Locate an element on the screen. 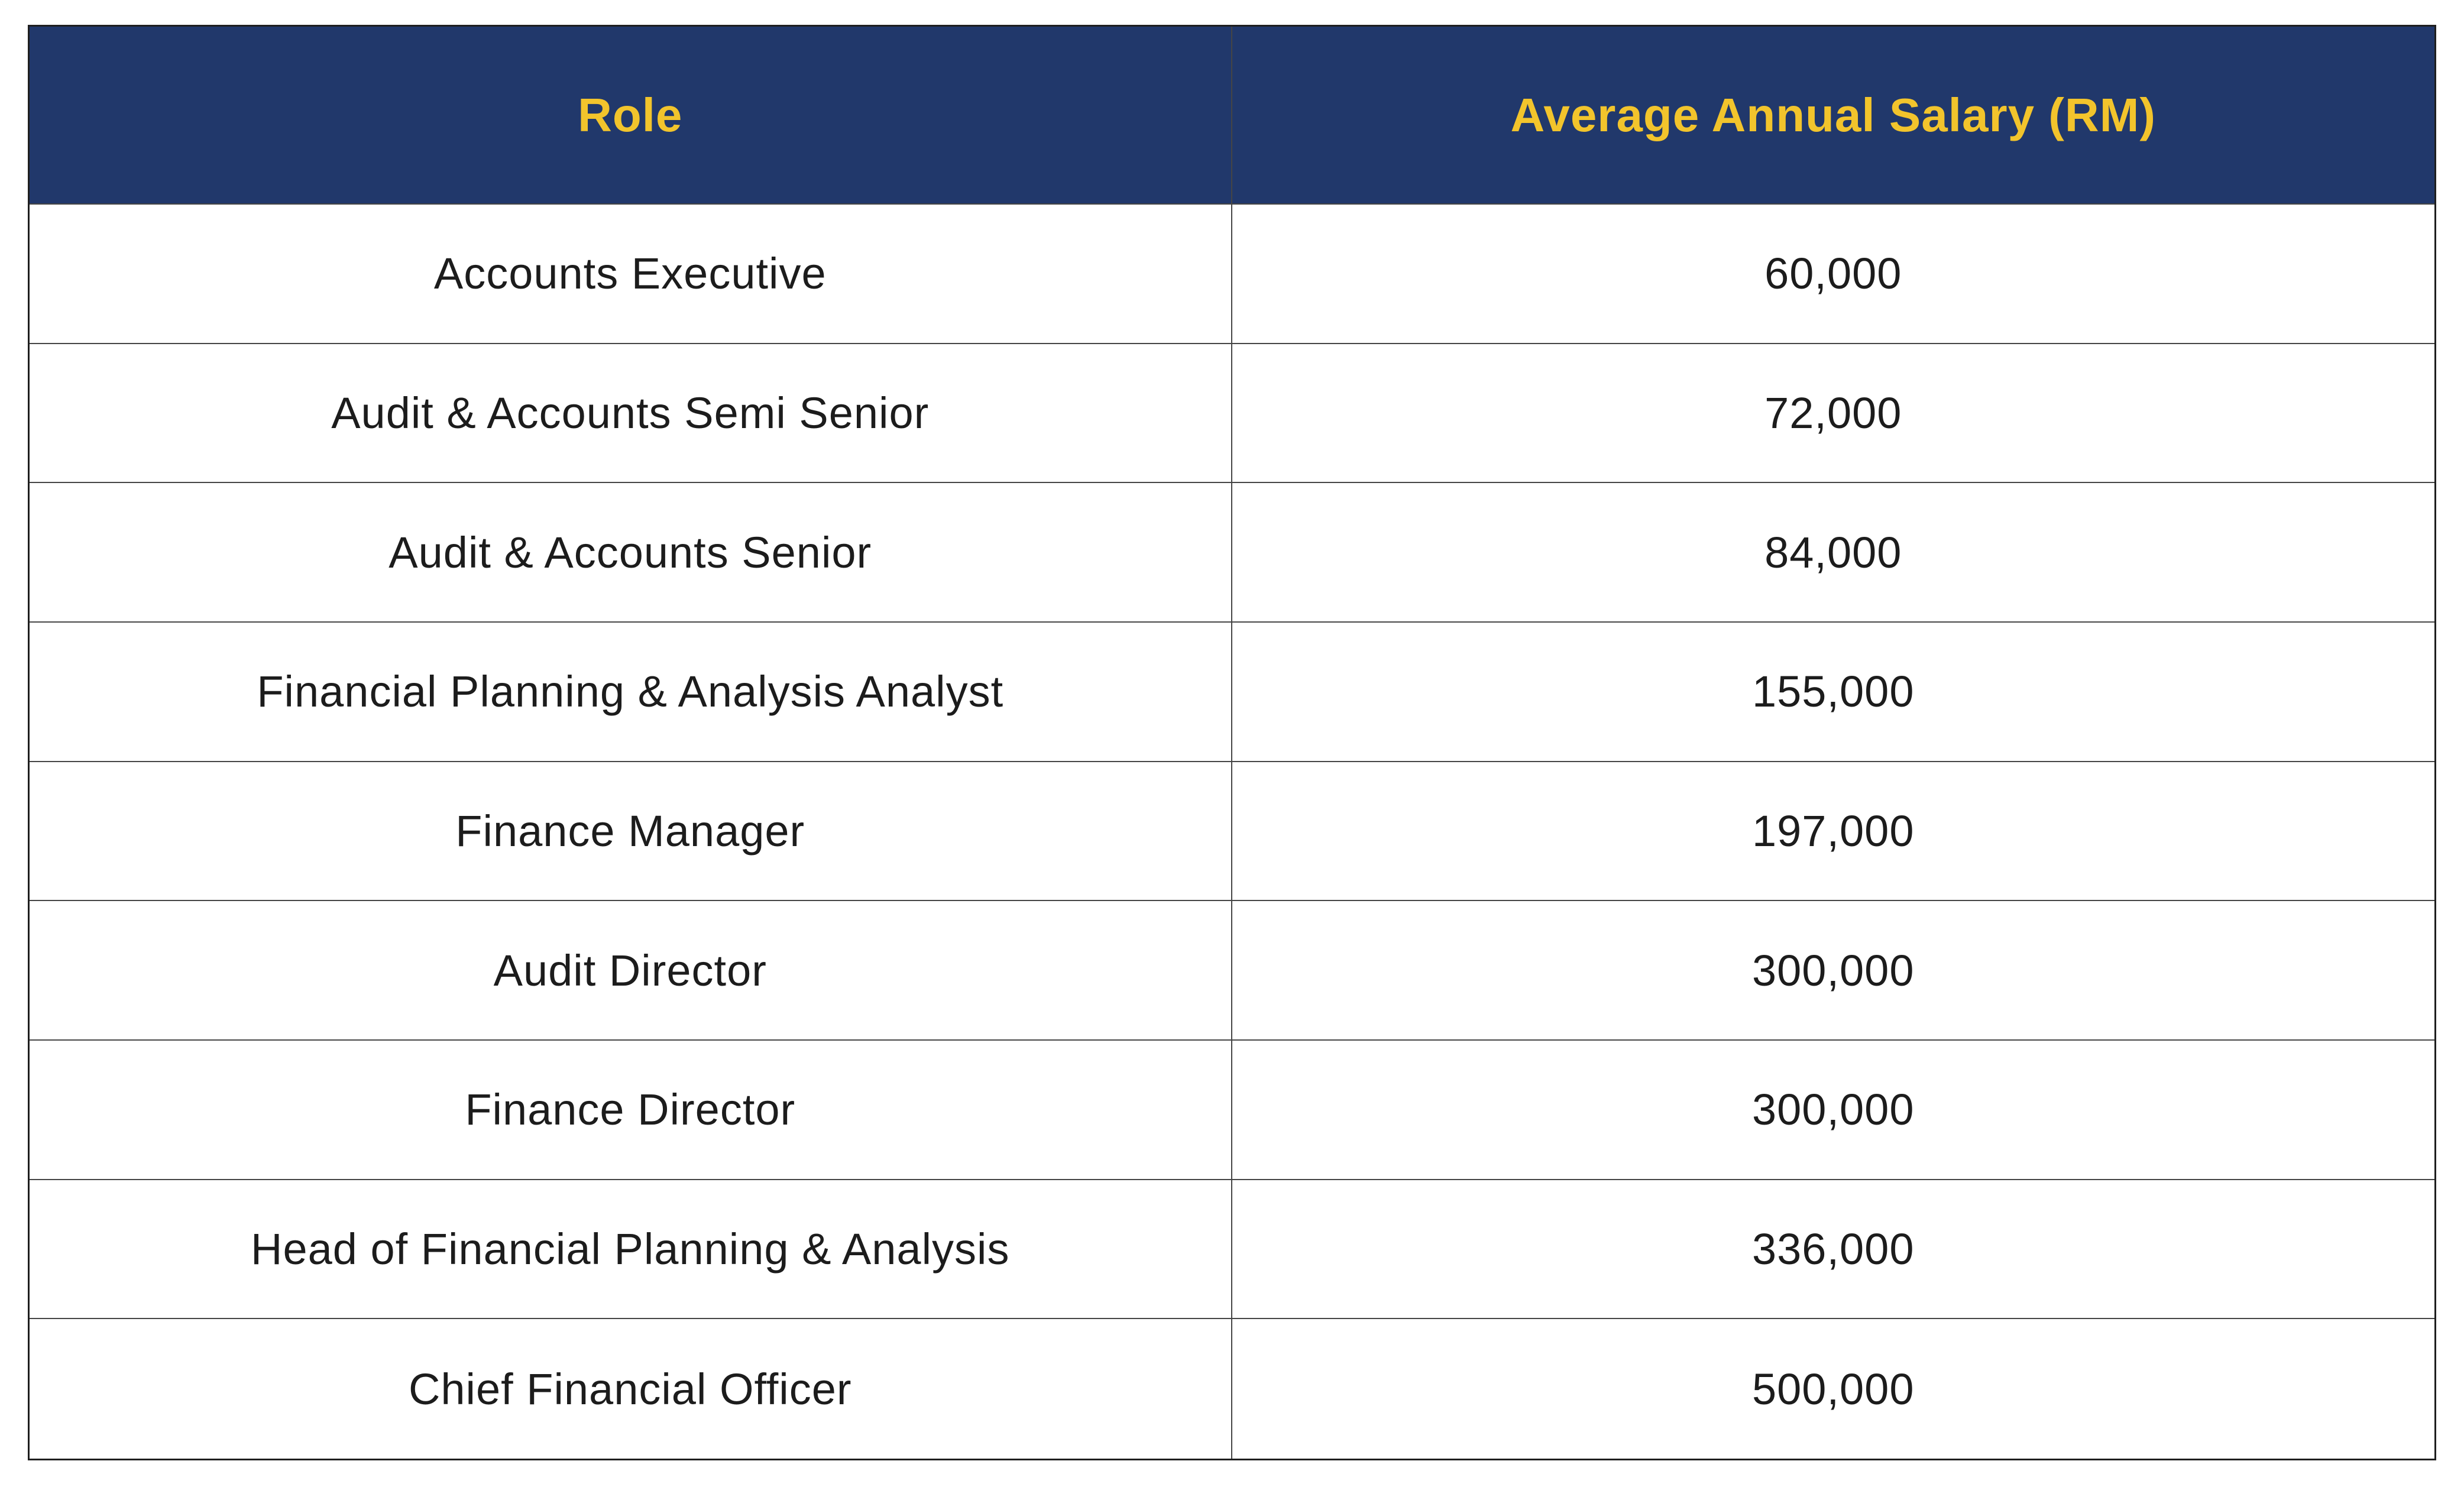 Image resolution: width=2464 pixels, height=1487 pixels. salary-cell: 336,000 is located at coordinates (1833, 1250).